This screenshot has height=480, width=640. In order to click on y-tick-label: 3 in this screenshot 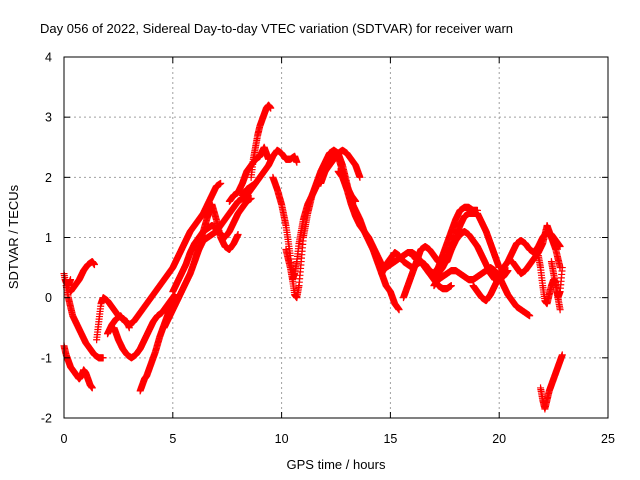, I will do `click(48, 118)`.